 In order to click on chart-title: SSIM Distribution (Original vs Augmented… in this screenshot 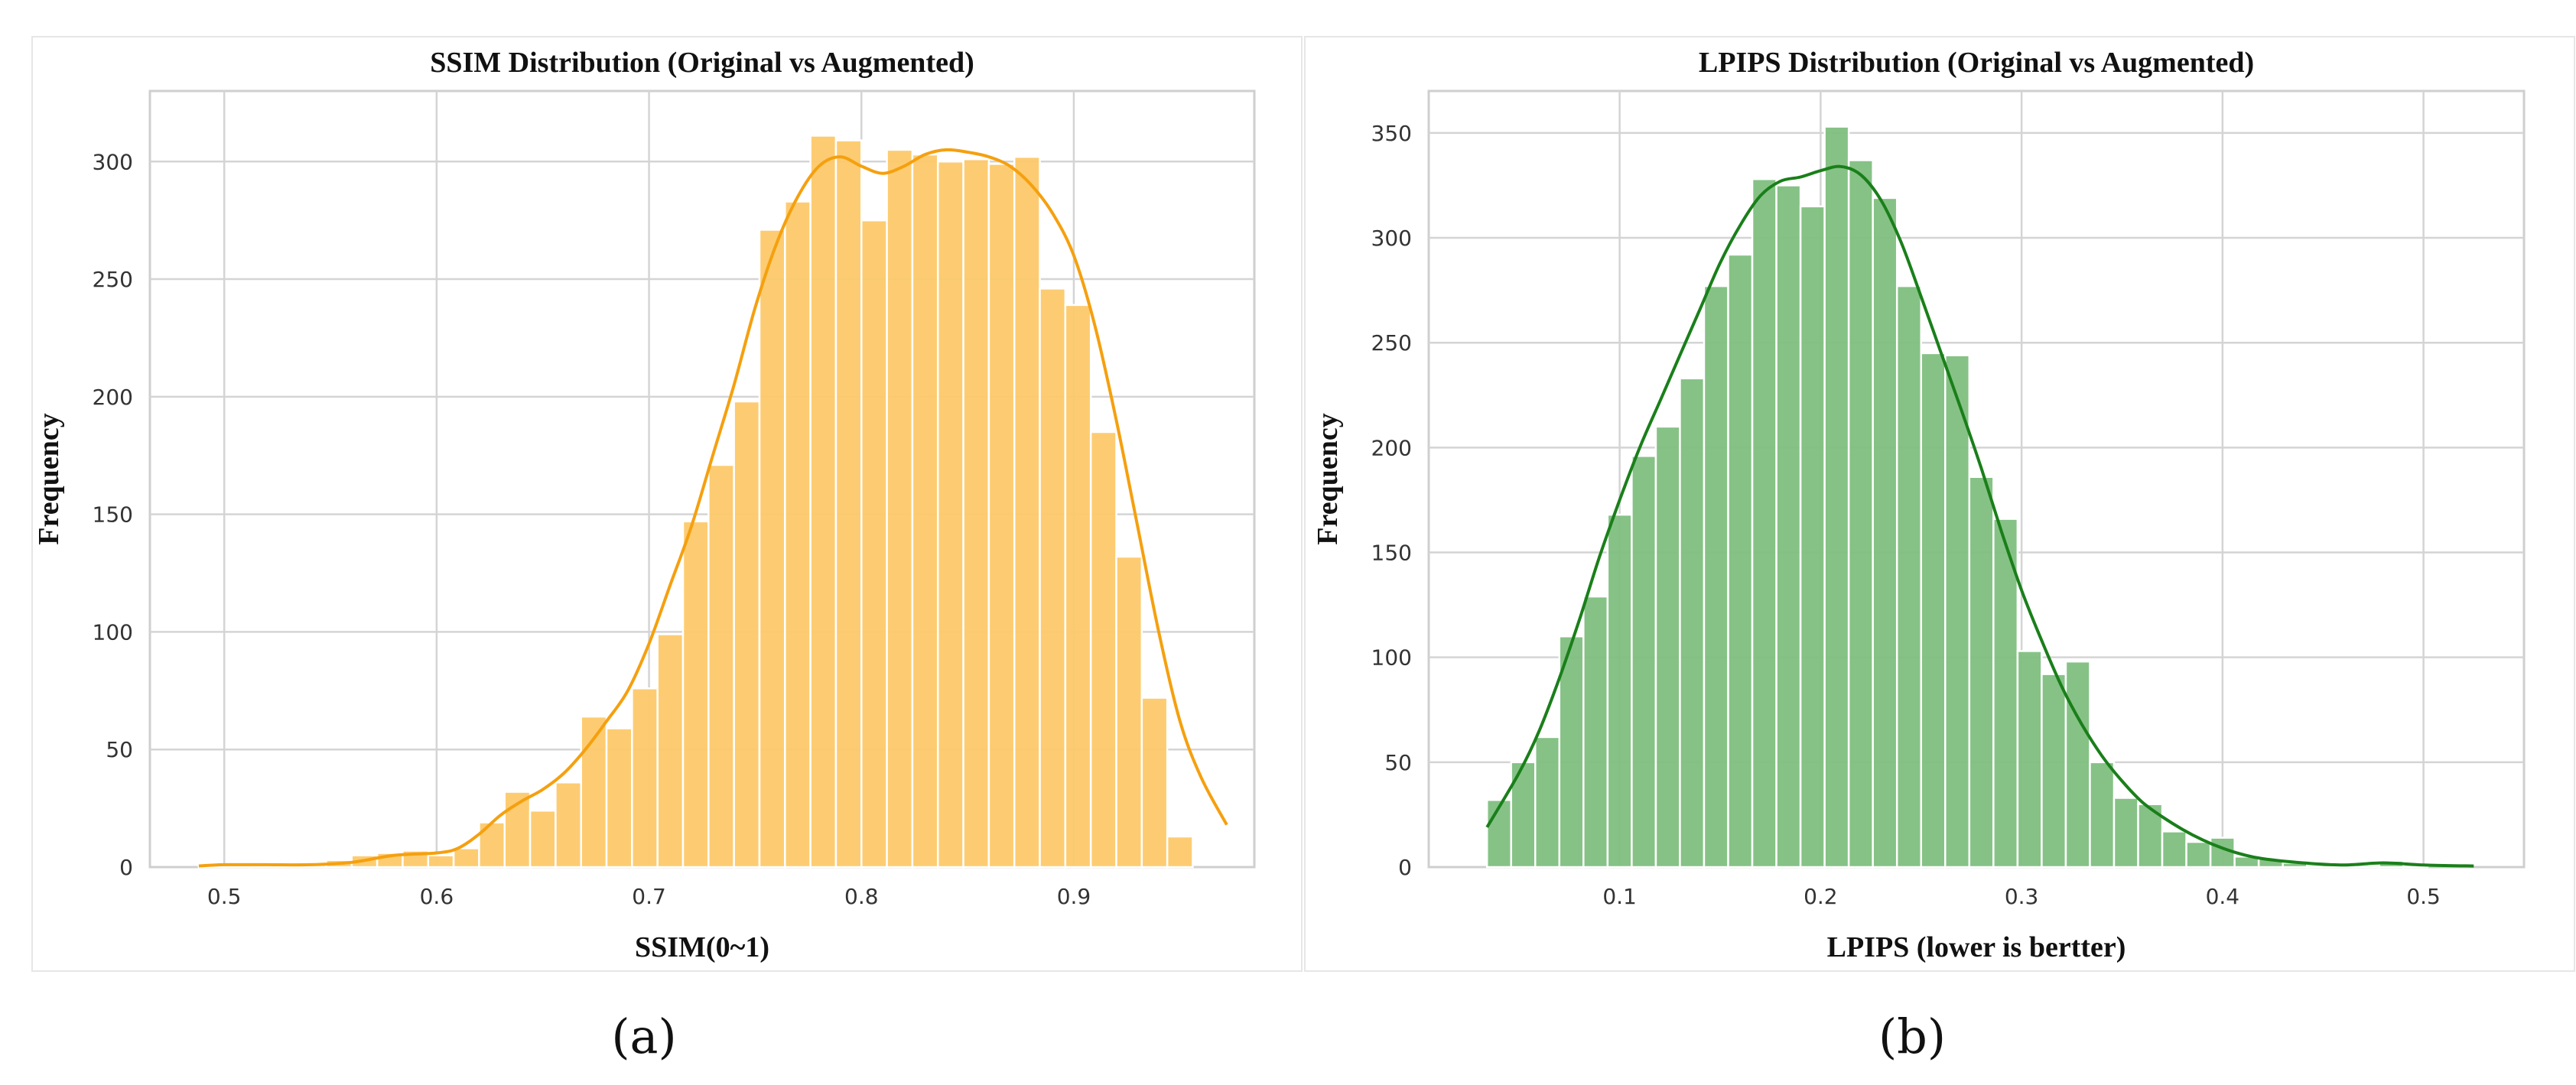, I will do `click(702, 63)`.